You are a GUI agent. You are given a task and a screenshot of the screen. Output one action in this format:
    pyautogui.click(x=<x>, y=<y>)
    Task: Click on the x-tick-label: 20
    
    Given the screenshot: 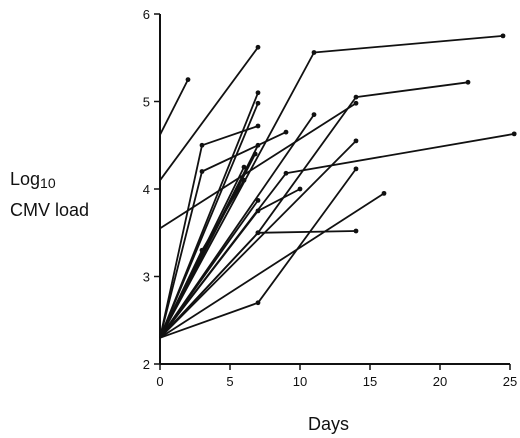 What is the action you would take?
    pyautogui.click(x=440, y=381)
    